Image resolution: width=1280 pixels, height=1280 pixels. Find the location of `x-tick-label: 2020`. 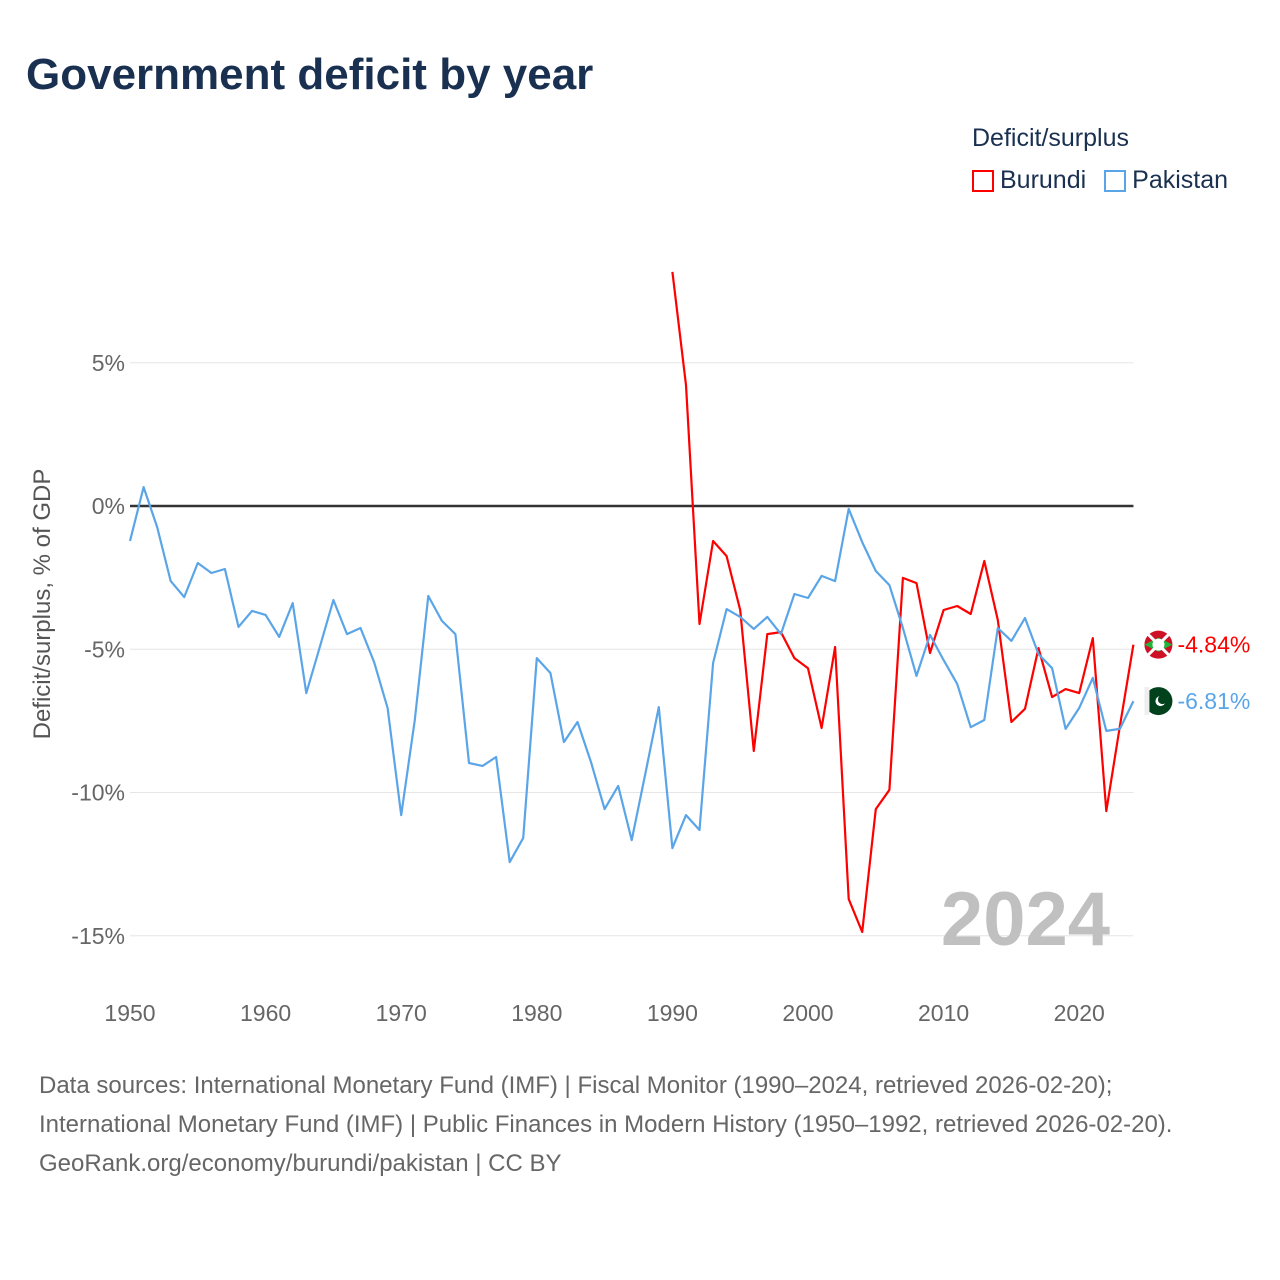

x-tick-label: 2020 is located at coordinates (1079, 1013).